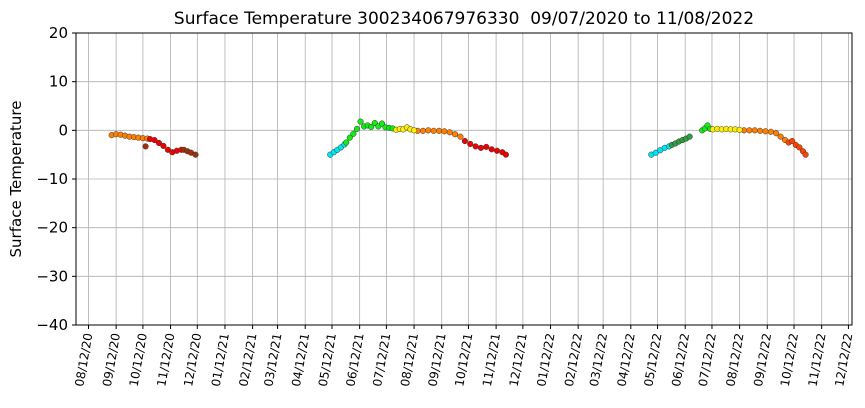 This screenshot has height=408, width=865. What do you see at coordinates (762, 360) in the screenshot?
I see `x-tick-label: 09/12/22` at bounding box center [762, 360].